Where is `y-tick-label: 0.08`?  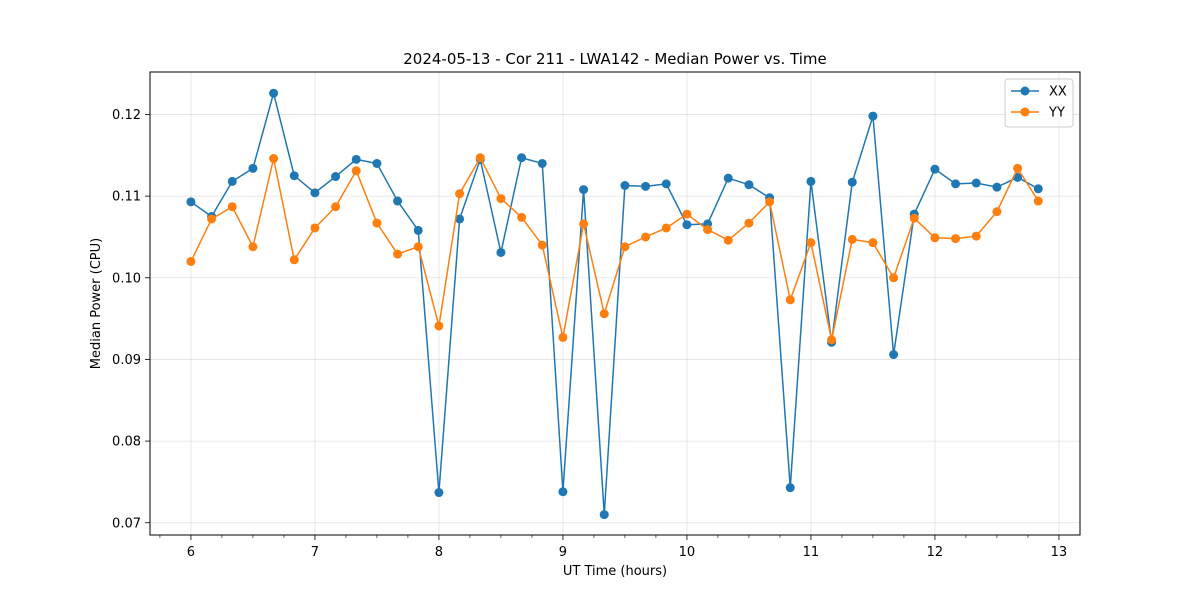
y-tick-label: 0.08 is located at coordinates (126, 442).